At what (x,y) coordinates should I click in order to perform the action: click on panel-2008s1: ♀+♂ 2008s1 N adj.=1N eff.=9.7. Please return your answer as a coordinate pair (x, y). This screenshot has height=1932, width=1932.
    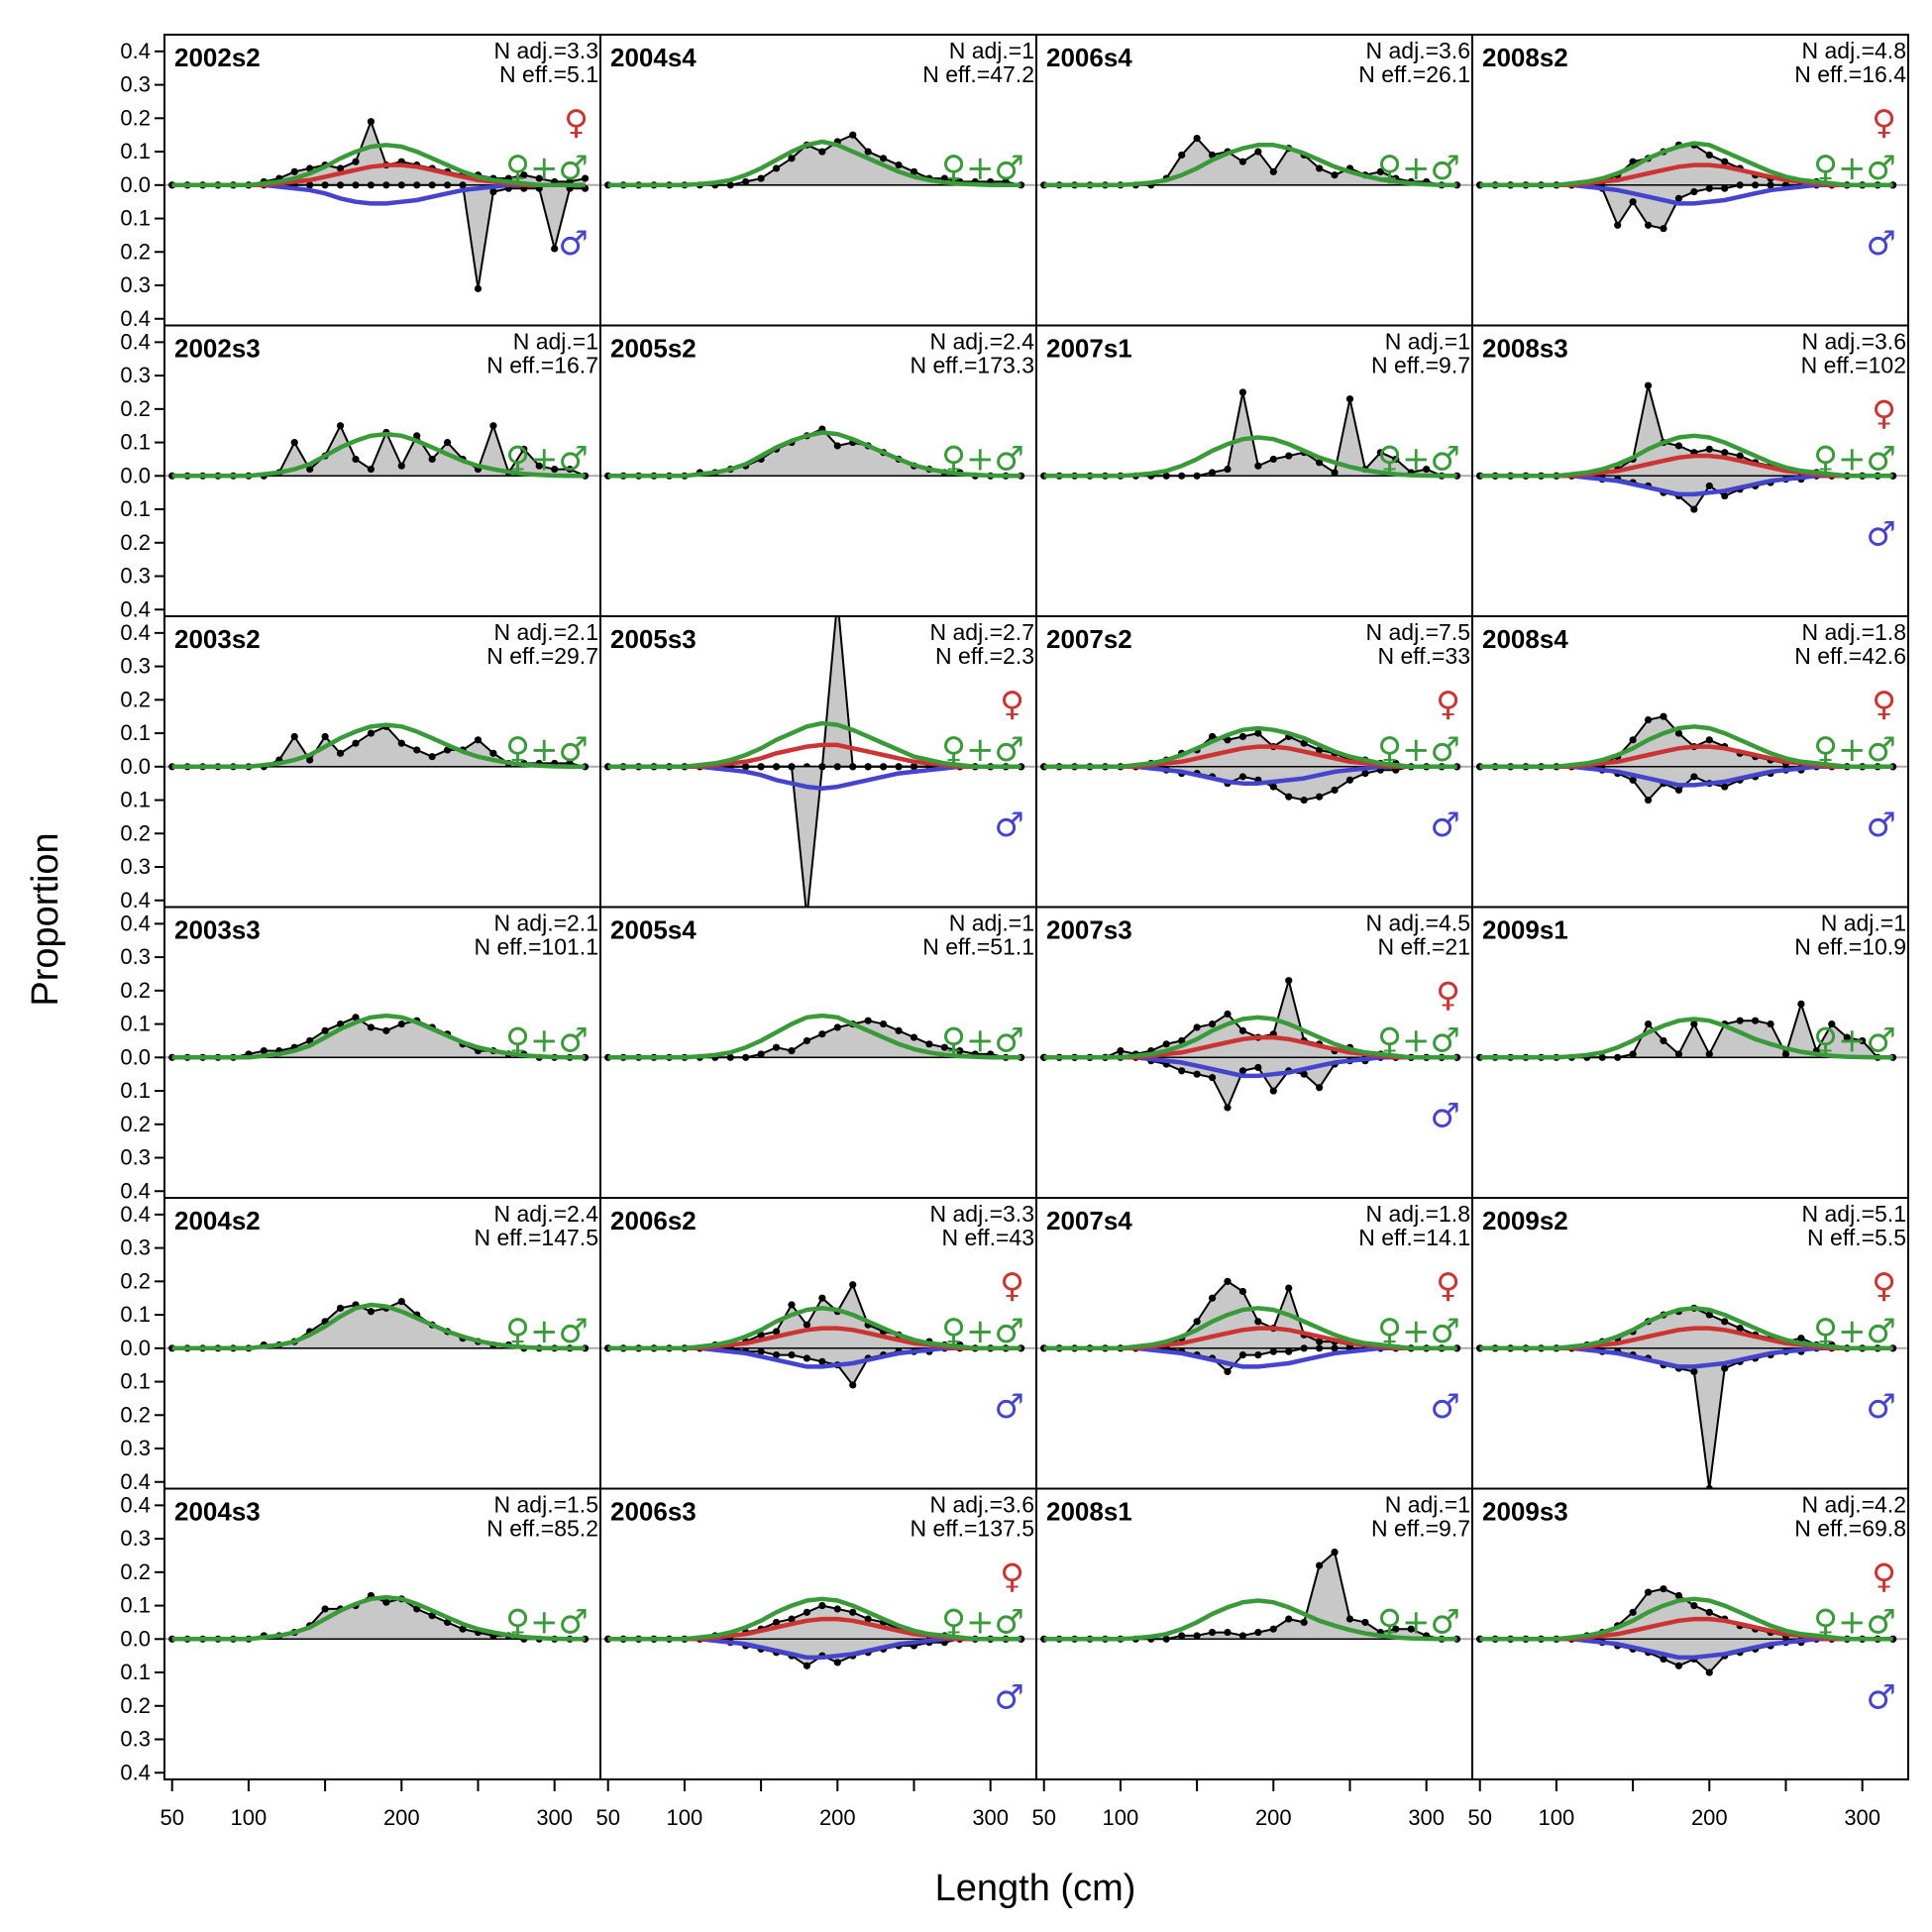
    Looking at the image, I should click on (1254, 1634).